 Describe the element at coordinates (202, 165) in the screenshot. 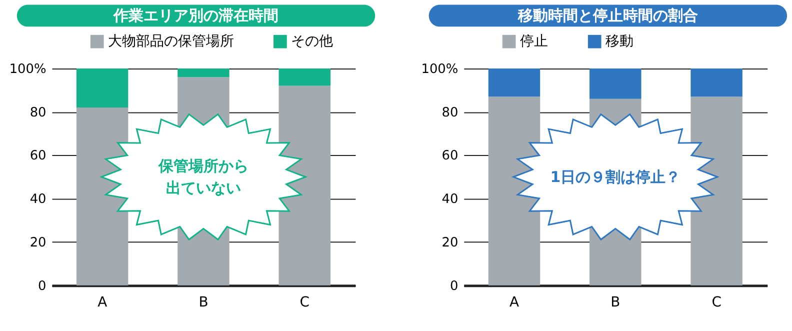

I see `annotation: 保管場所から` at that location.